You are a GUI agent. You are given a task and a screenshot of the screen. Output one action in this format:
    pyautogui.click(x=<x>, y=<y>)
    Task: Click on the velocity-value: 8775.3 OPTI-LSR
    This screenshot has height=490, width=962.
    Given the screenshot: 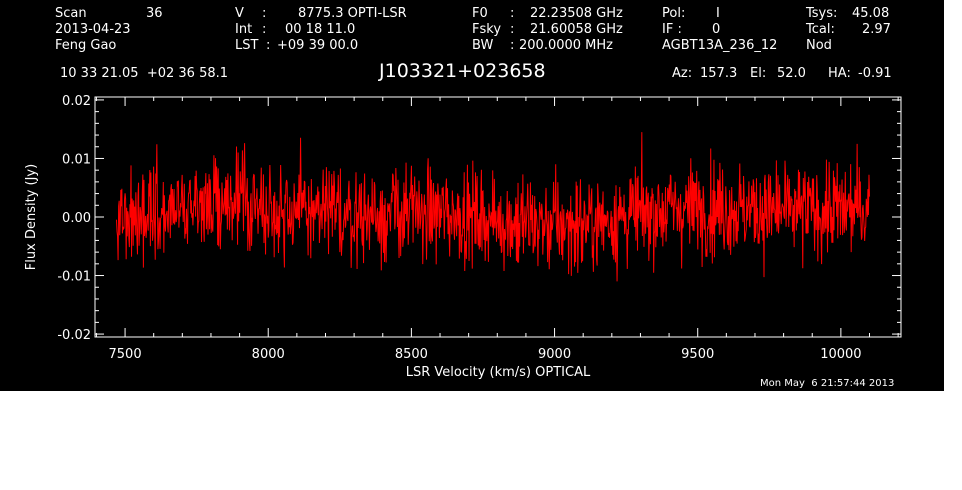 What is the action you would take?
    pyautogui.click(x=352, y=13)
    